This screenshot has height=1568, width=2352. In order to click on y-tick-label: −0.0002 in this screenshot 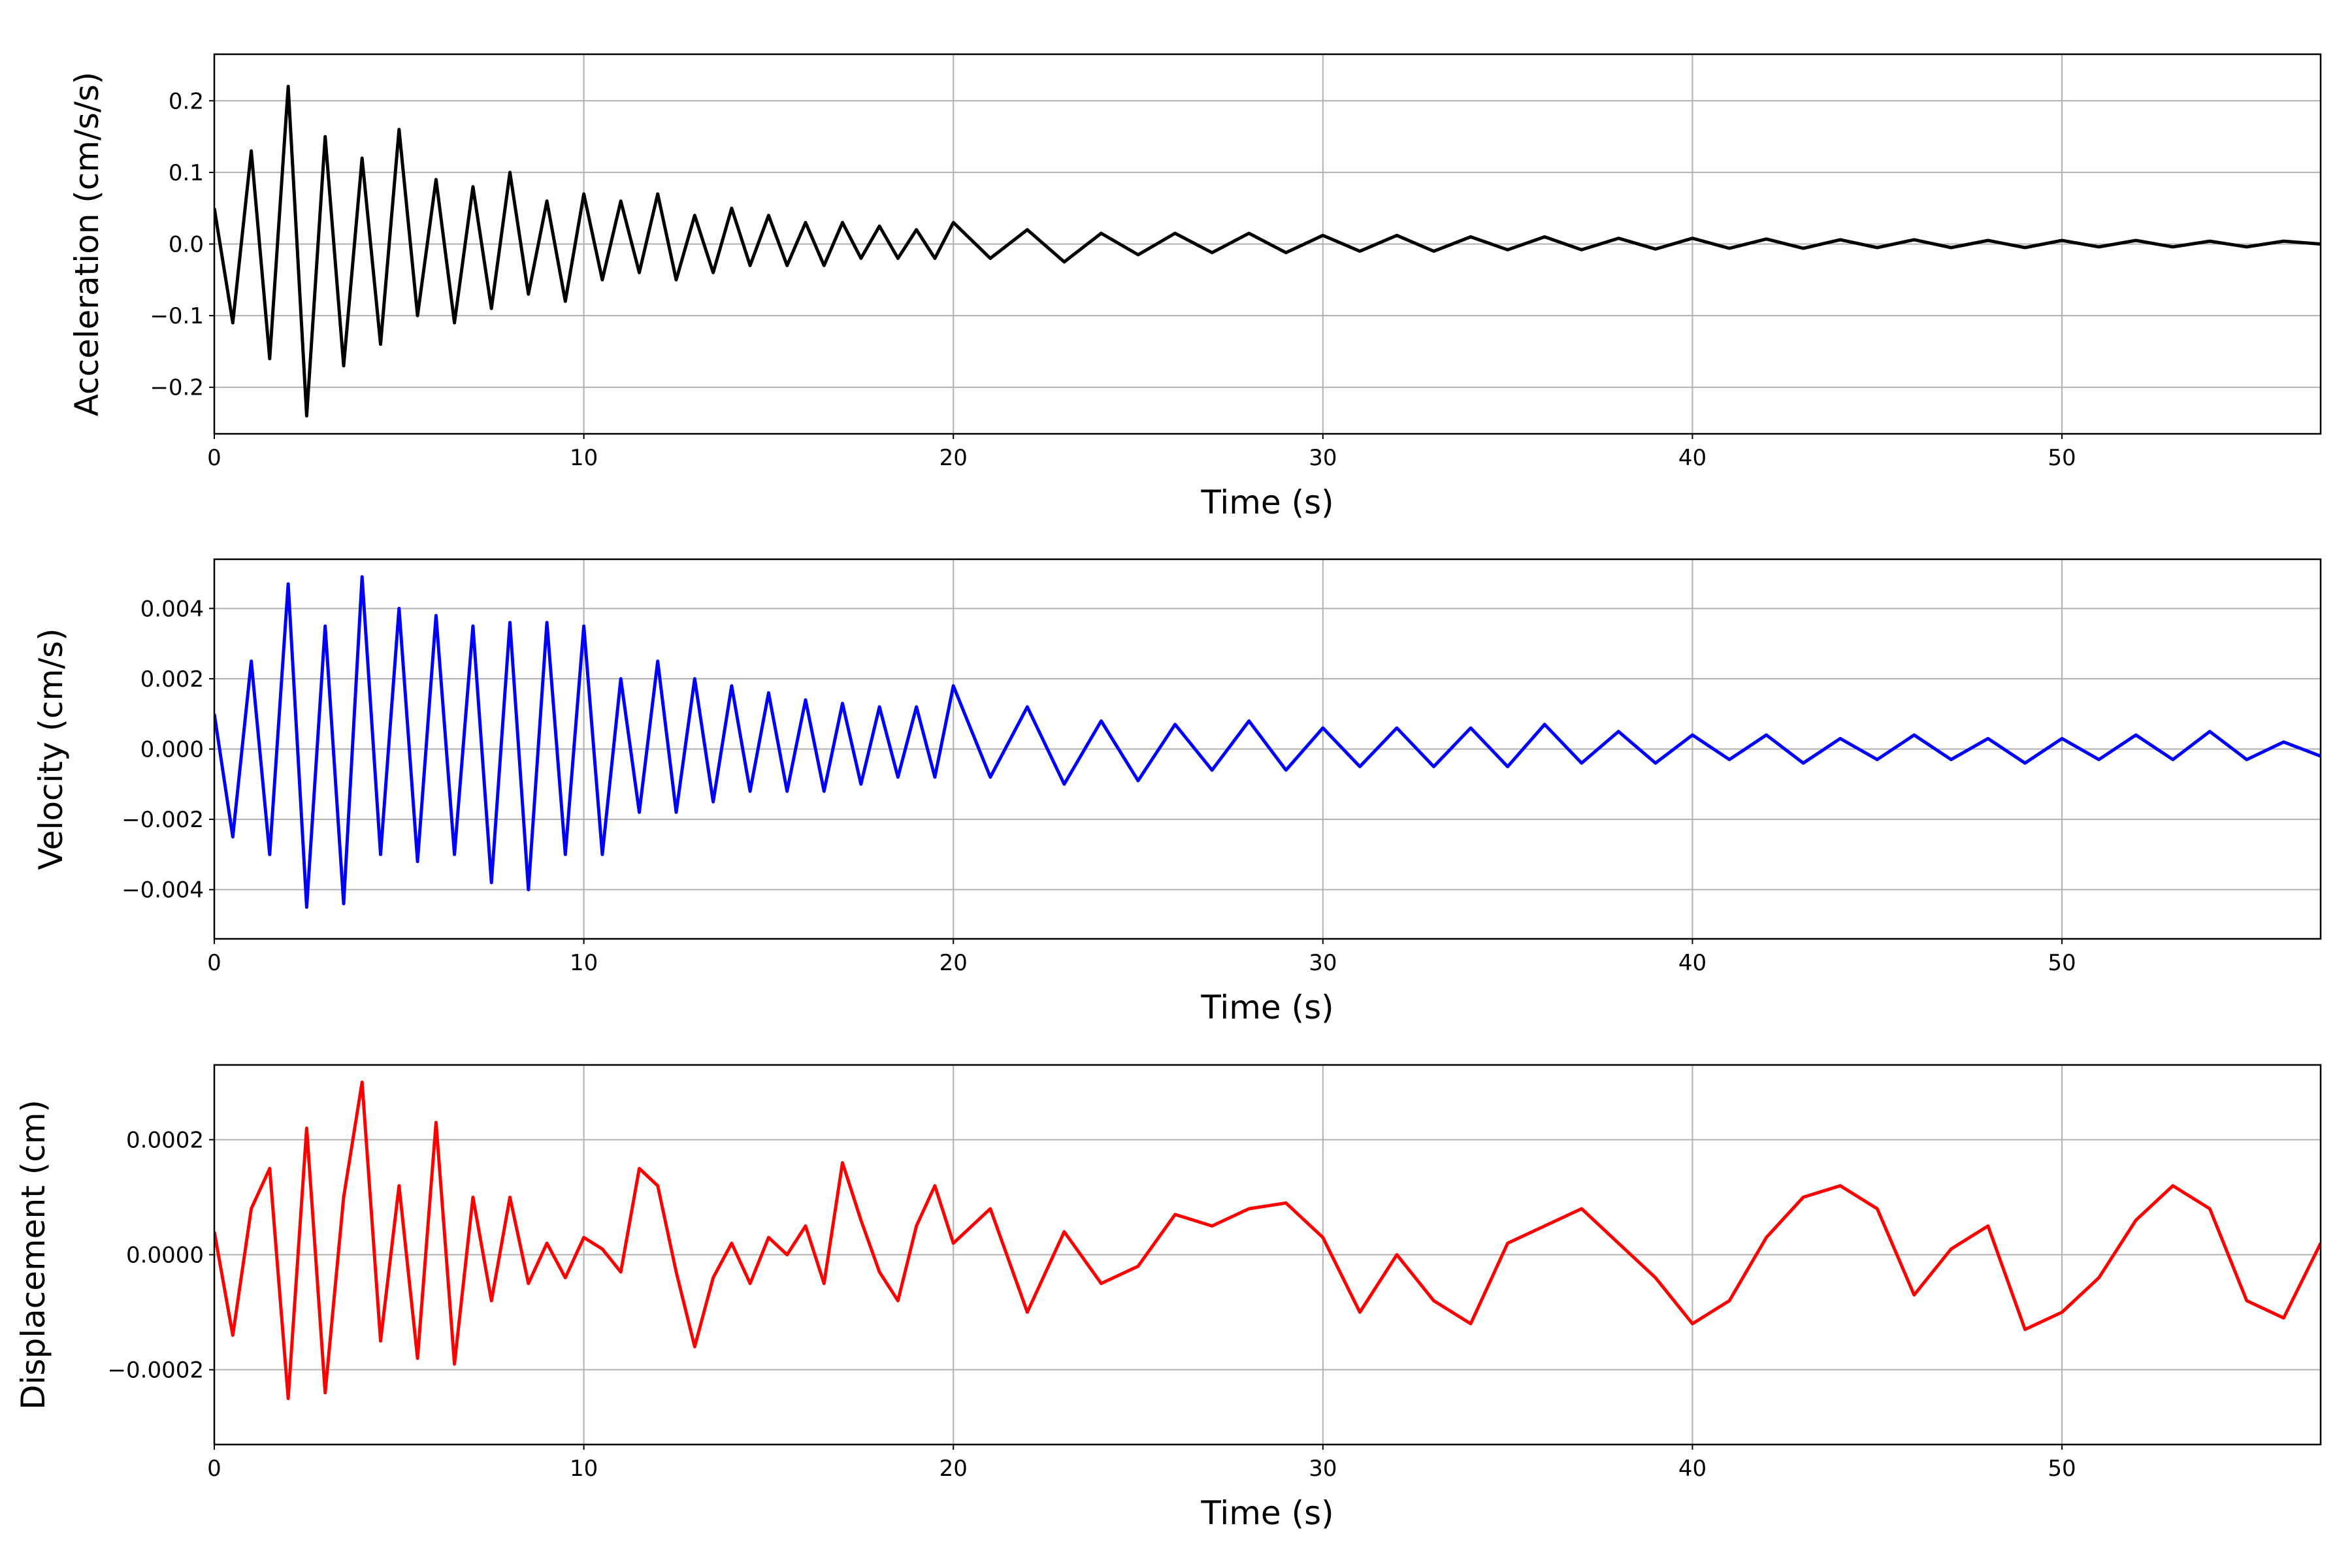, I will do `click(156, 1371)`.